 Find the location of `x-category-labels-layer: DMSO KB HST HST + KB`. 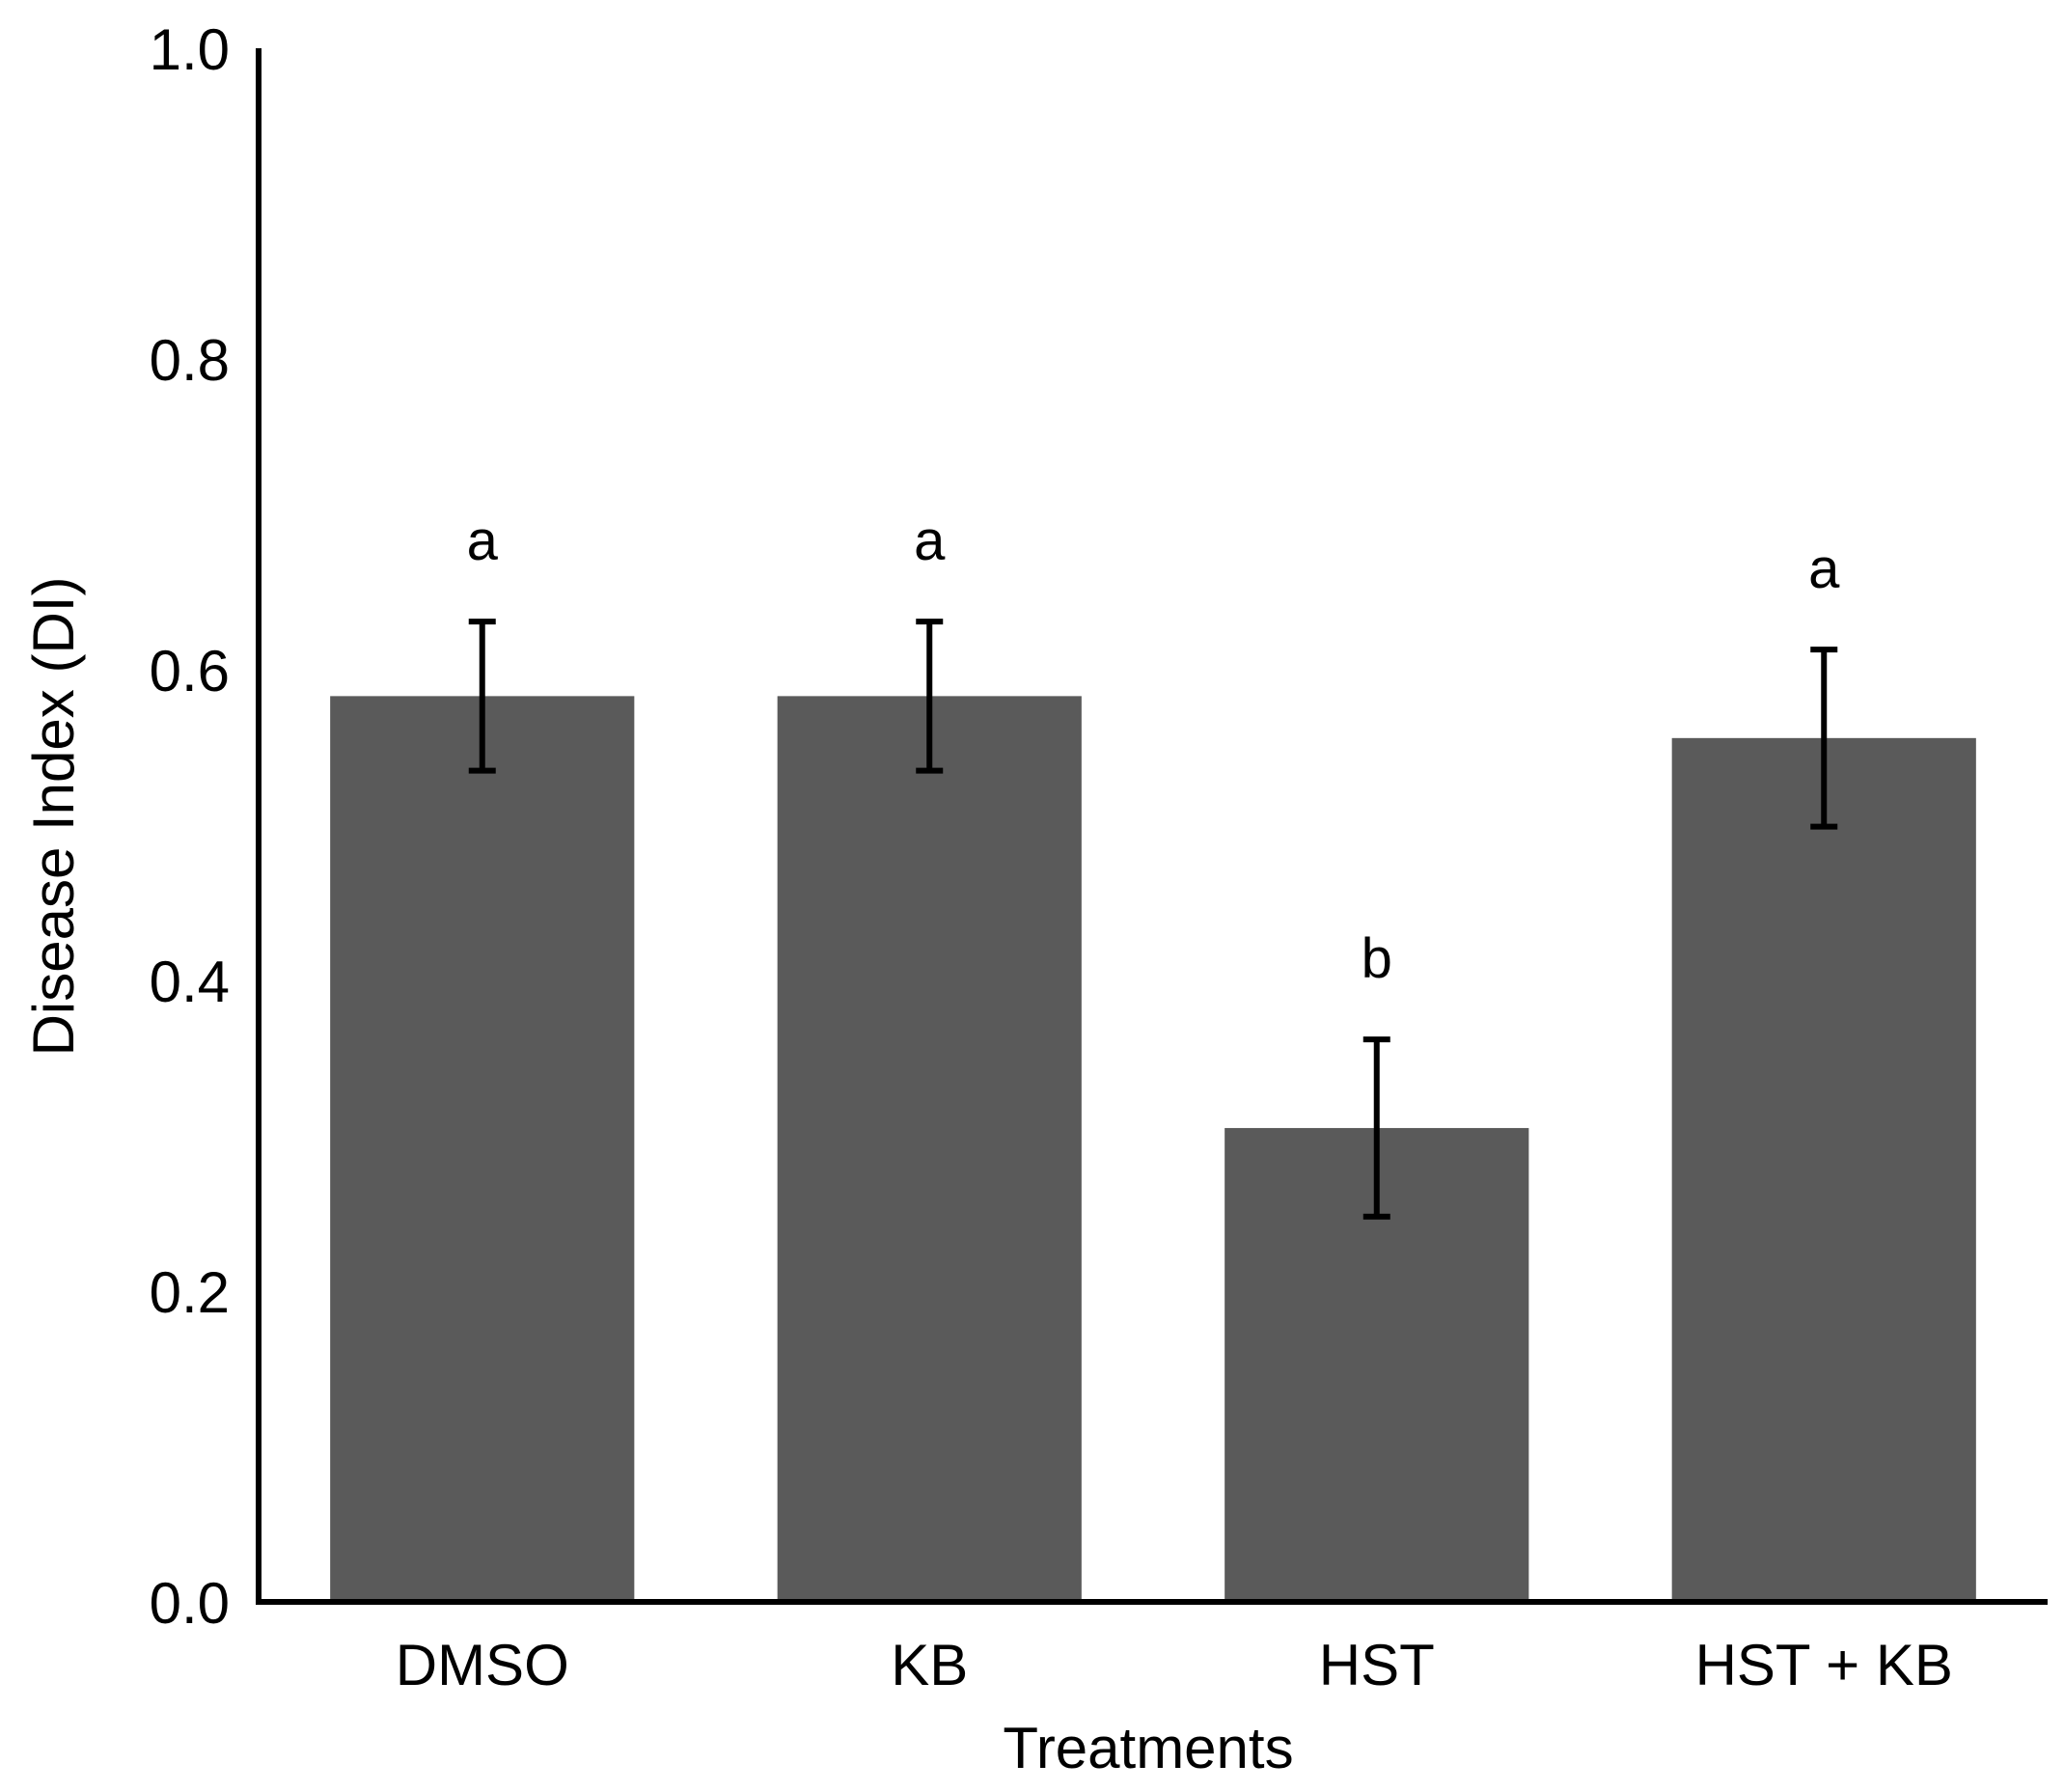

x-category-labels-layer: DMSO KB HST HST + KB is located at coordinates (1174, 1665).